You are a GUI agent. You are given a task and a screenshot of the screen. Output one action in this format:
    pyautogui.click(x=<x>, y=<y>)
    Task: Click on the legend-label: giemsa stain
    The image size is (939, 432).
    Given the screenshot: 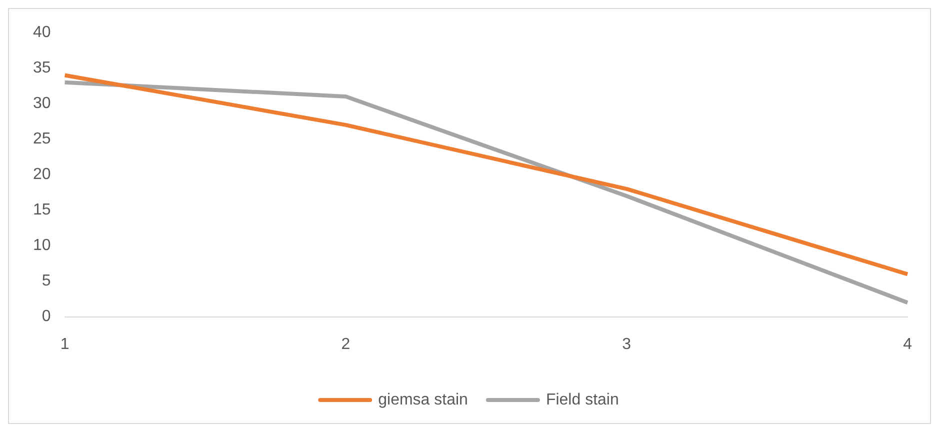 What is the action you would take?
    pyautogui.click(x=423, y=399)
    